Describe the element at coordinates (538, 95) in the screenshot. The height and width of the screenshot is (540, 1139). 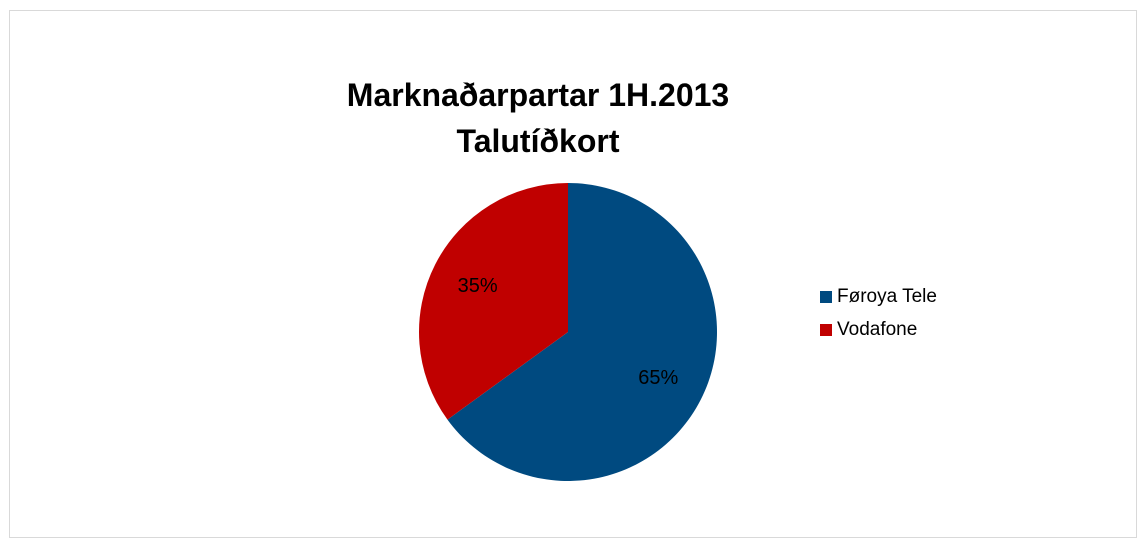
I see `chart-title-line-1: Marknaðarpartar 1H.2013` at that location.